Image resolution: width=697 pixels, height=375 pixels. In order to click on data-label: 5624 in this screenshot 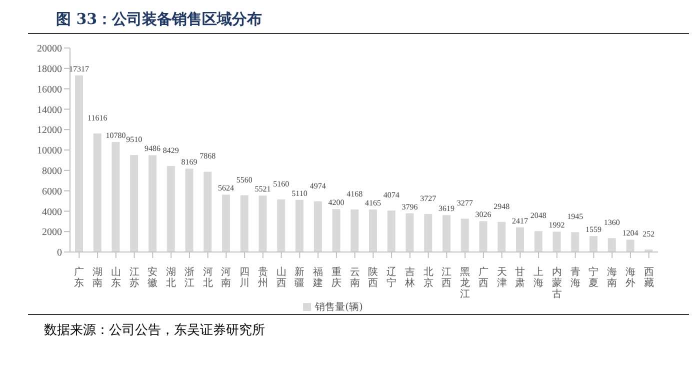, I will do `click(226, 188)`.